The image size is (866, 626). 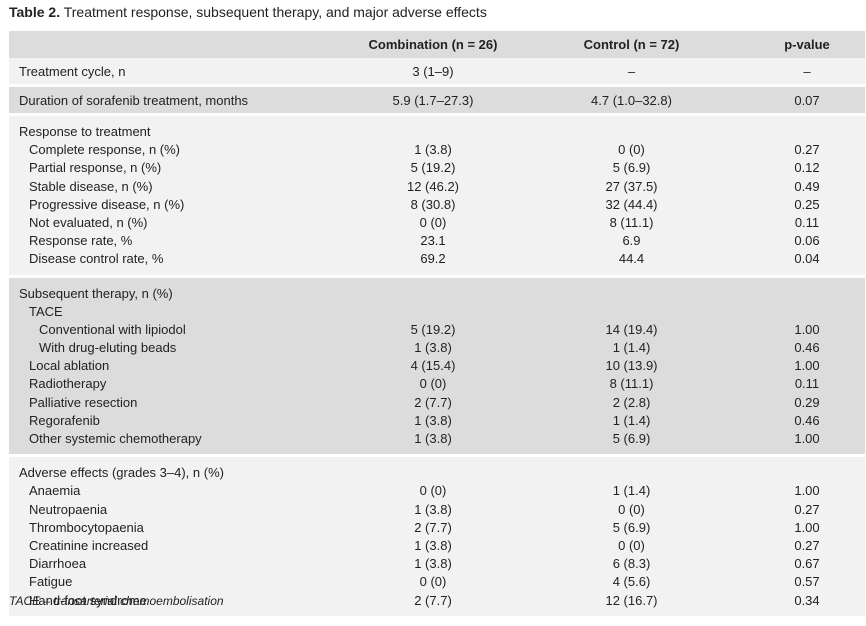 What do you see at coordinates (807, 100) in the screenshot?
I see `pvalue-cell: 0.07` at bounding box center [807, 100].